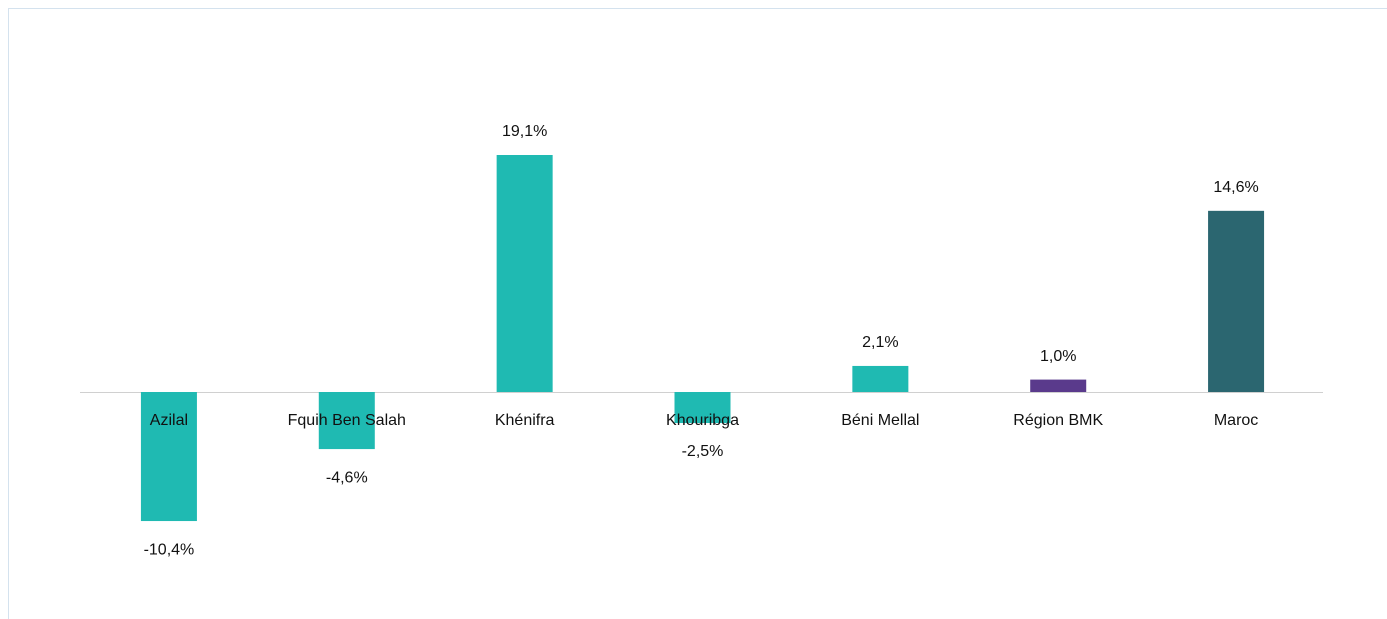  What do you see at coordinates (703, 451) in the screenshot?
I see `data-label: -2,5%` at bounding box center [703, 451].